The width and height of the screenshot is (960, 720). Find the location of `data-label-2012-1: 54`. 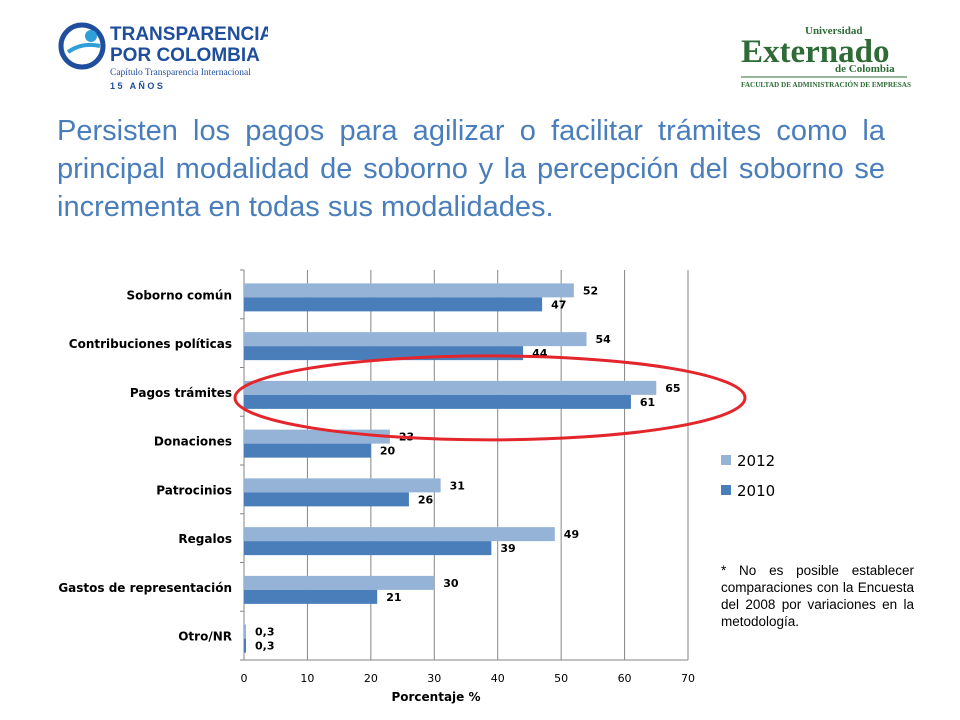

data-label-2012-1: 54 is located at coordinates (604, 339).